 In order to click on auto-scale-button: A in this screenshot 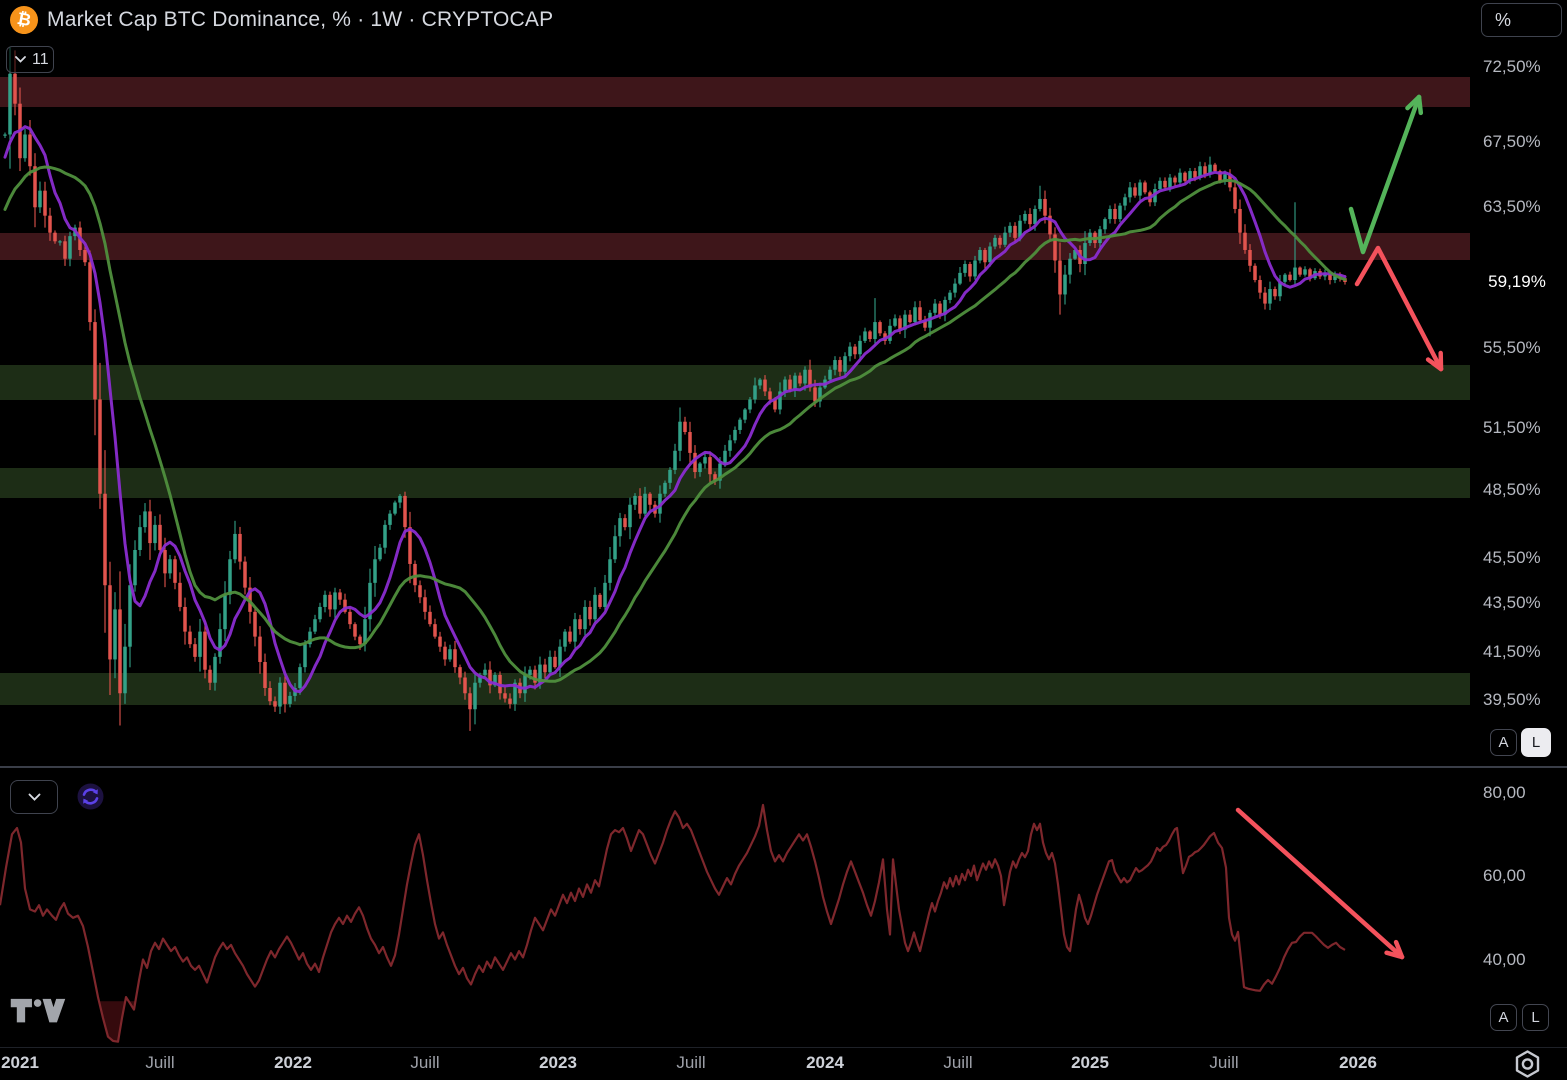, I will do `click(1503, 742)`.